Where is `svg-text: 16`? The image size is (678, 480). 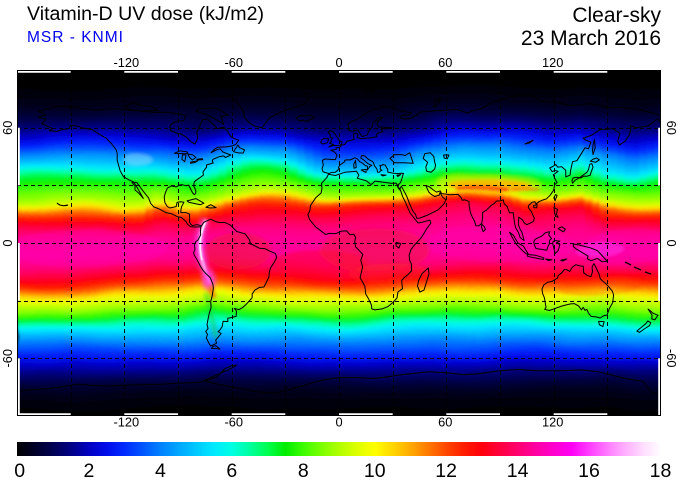 svg-text: 16 is located at coordinates (589, 470).